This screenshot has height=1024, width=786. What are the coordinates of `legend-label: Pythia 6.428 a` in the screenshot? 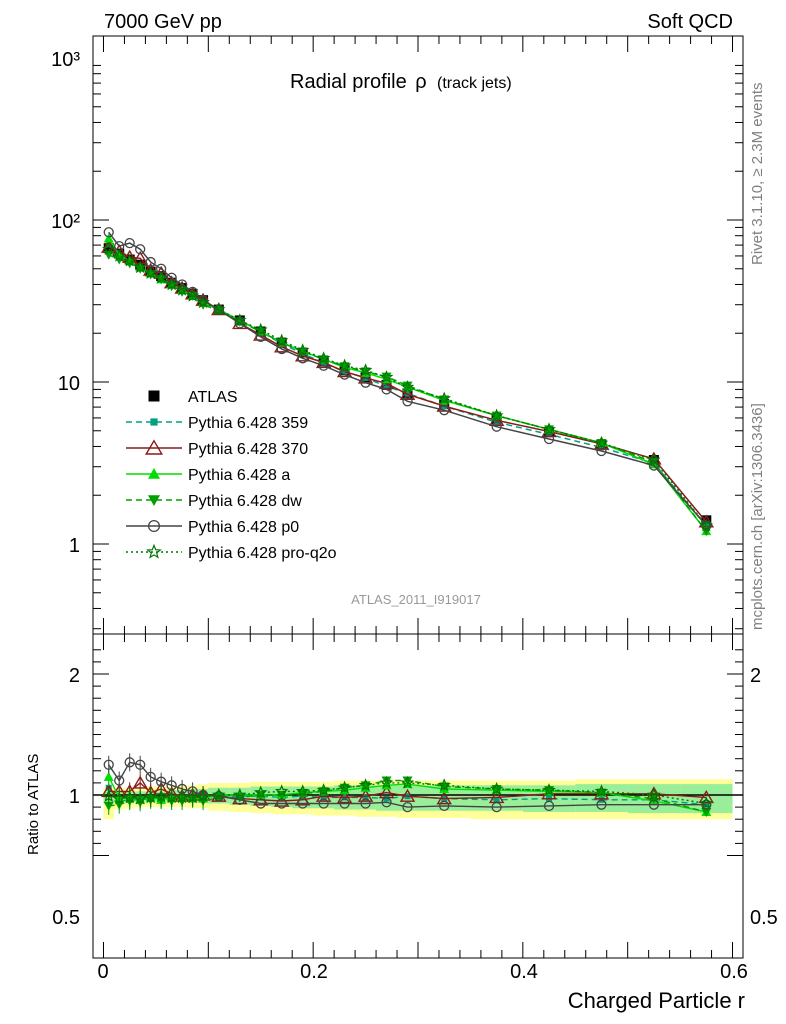 It's located at (239, 475).